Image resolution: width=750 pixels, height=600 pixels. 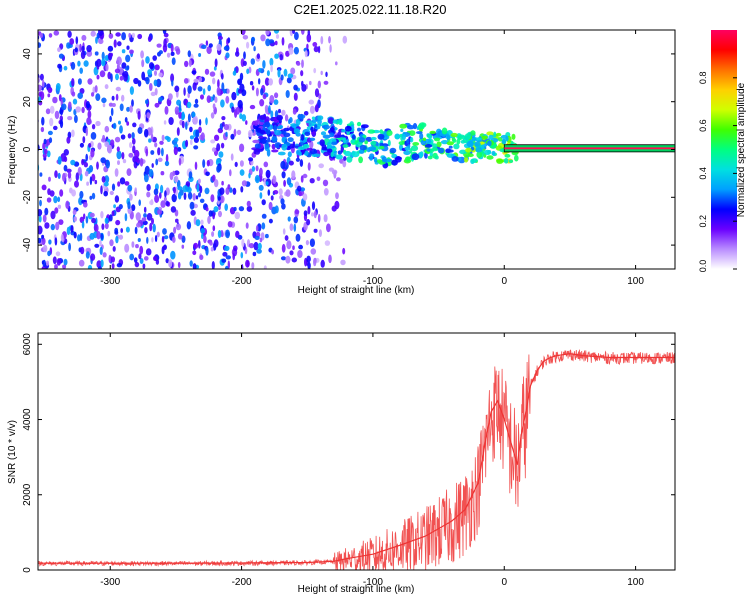 I want to click on y-tick-label: -20, so click(x=27, y=197).